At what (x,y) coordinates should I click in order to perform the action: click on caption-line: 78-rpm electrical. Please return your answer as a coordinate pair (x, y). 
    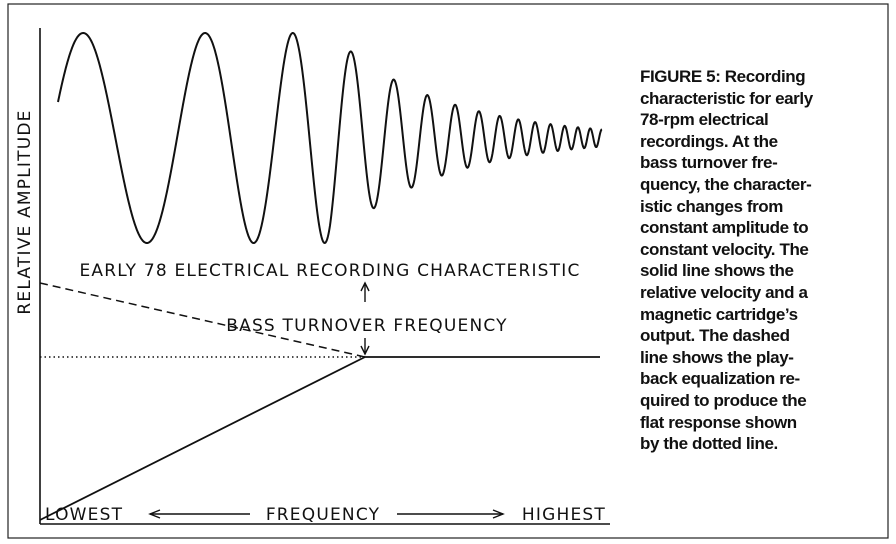
    Looking at the image, I should click on (704, 120).